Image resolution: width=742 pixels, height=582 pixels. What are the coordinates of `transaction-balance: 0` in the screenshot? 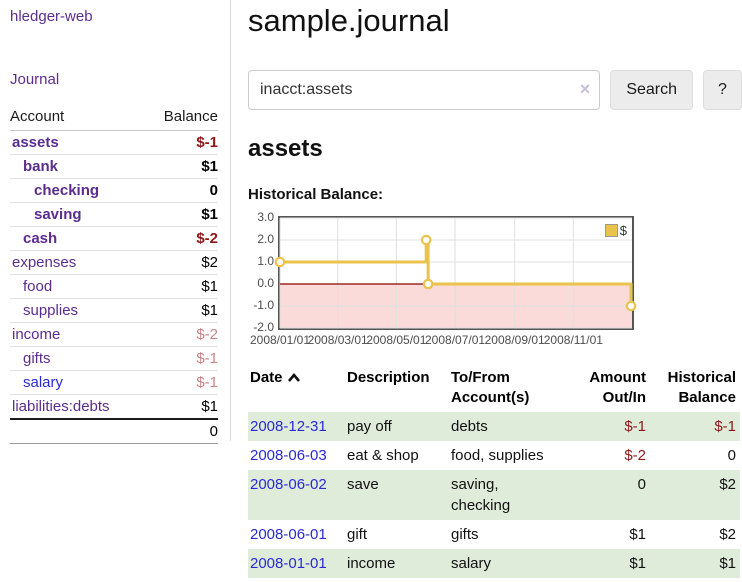 It's located at (731, 455).